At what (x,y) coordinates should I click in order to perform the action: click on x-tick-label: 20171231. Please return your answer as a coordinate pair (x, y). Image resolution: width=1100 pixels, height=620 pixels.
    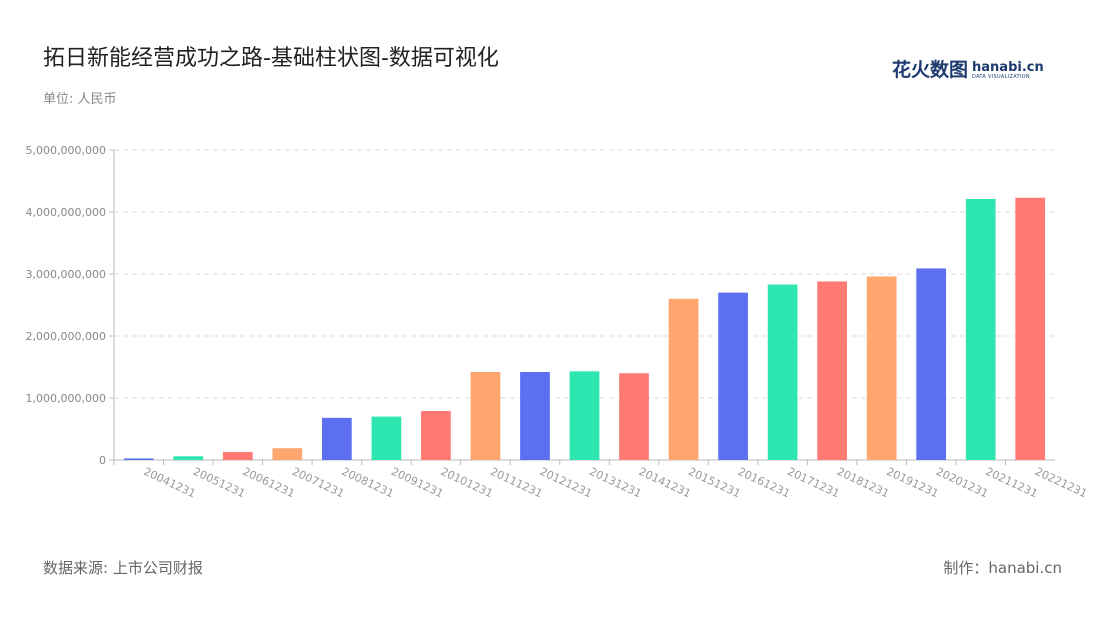
    Looking at the image, I should click on (813, 482).